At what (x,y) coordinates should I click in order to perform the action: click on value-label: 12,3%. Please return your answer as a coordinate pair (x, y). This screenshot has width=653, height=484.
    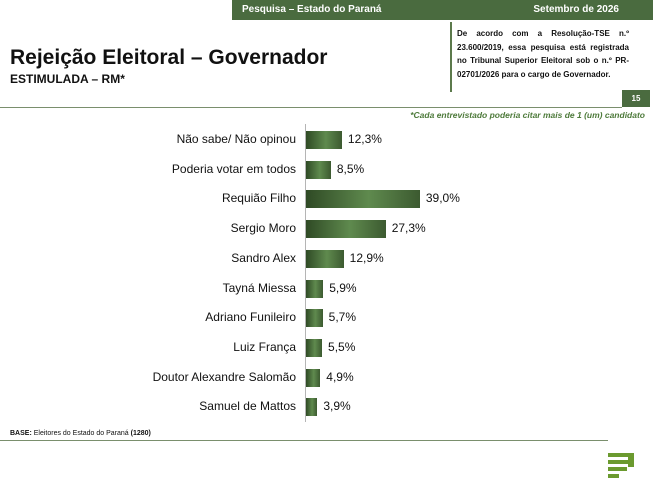
    Looking at the image, I should click on (364, 139).